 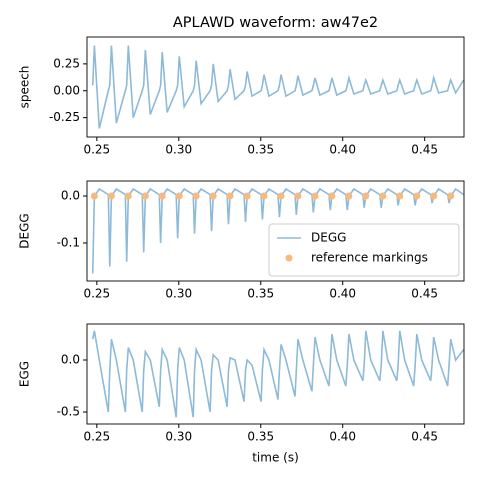 What do you see at coordinates (364, 250) in the screenshot?
I see `legend-box` at bounding box center [364, 250].